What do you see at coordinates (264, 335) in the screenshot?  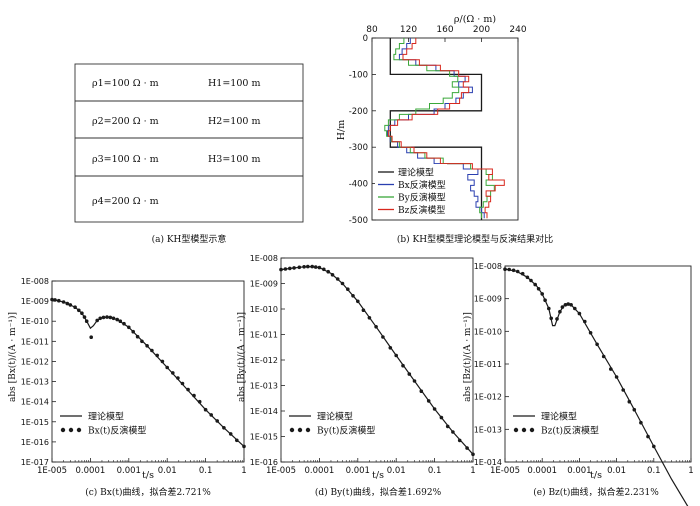 I see `d-y-tick-label: 1E-011` at bounding box center [264, 335].